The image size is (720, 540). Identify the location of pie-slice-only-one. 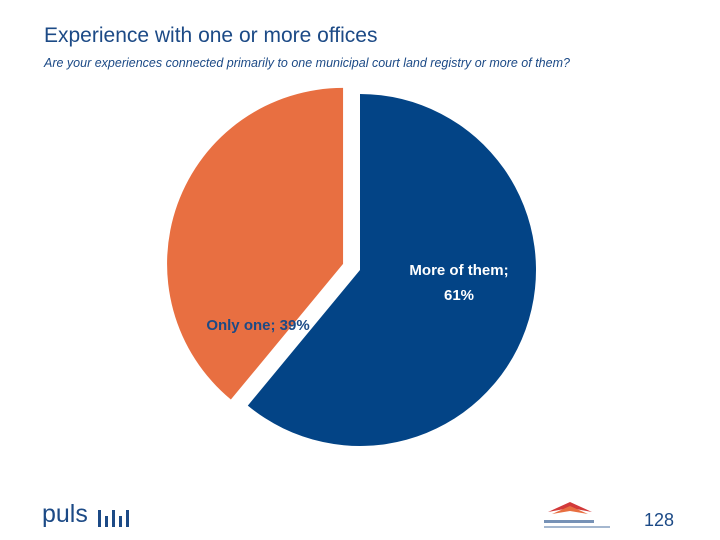
(255, 243).